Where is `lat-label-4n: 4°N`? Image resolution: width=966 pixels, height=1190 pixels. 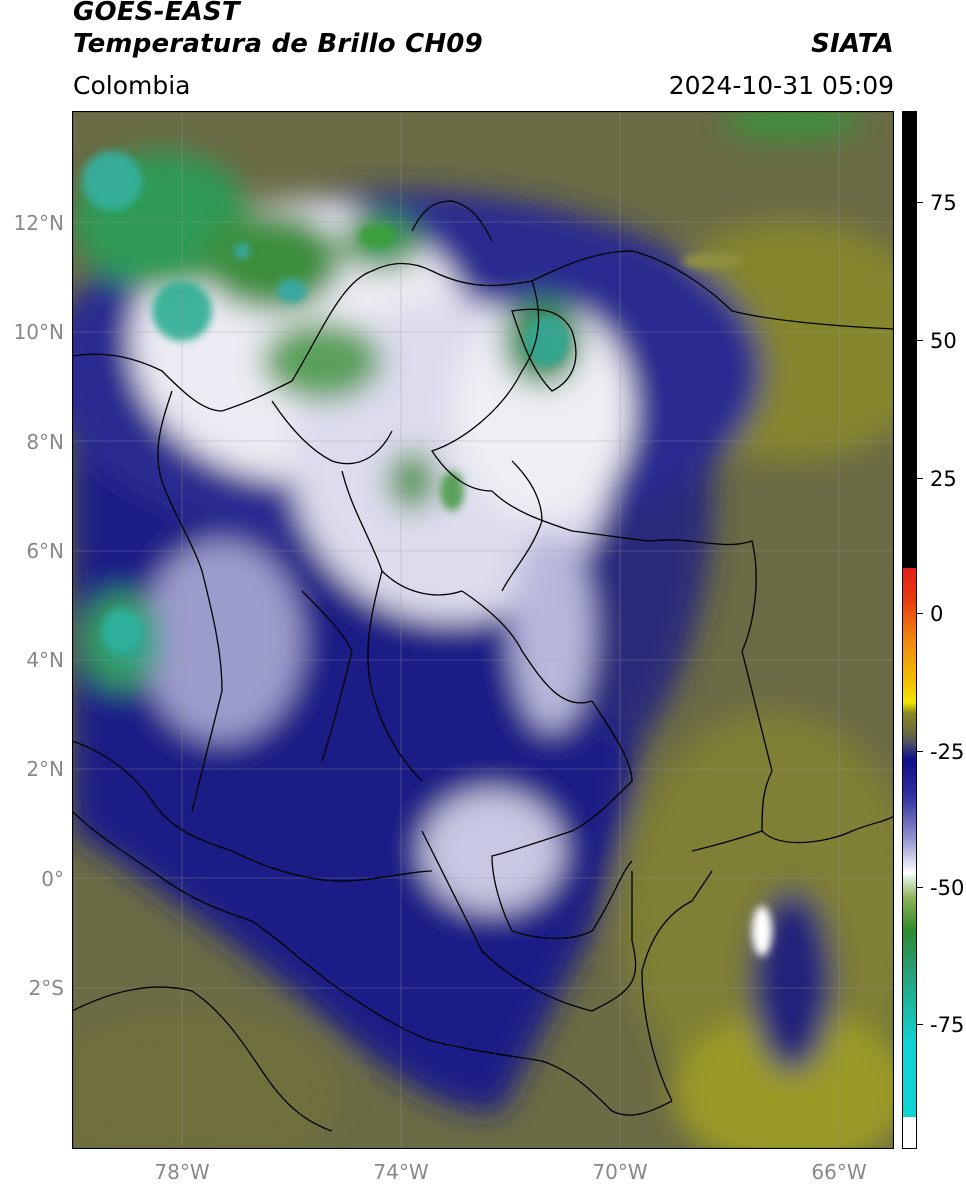 lat-label-4n: 4°N is located at coordinates (45, 660).